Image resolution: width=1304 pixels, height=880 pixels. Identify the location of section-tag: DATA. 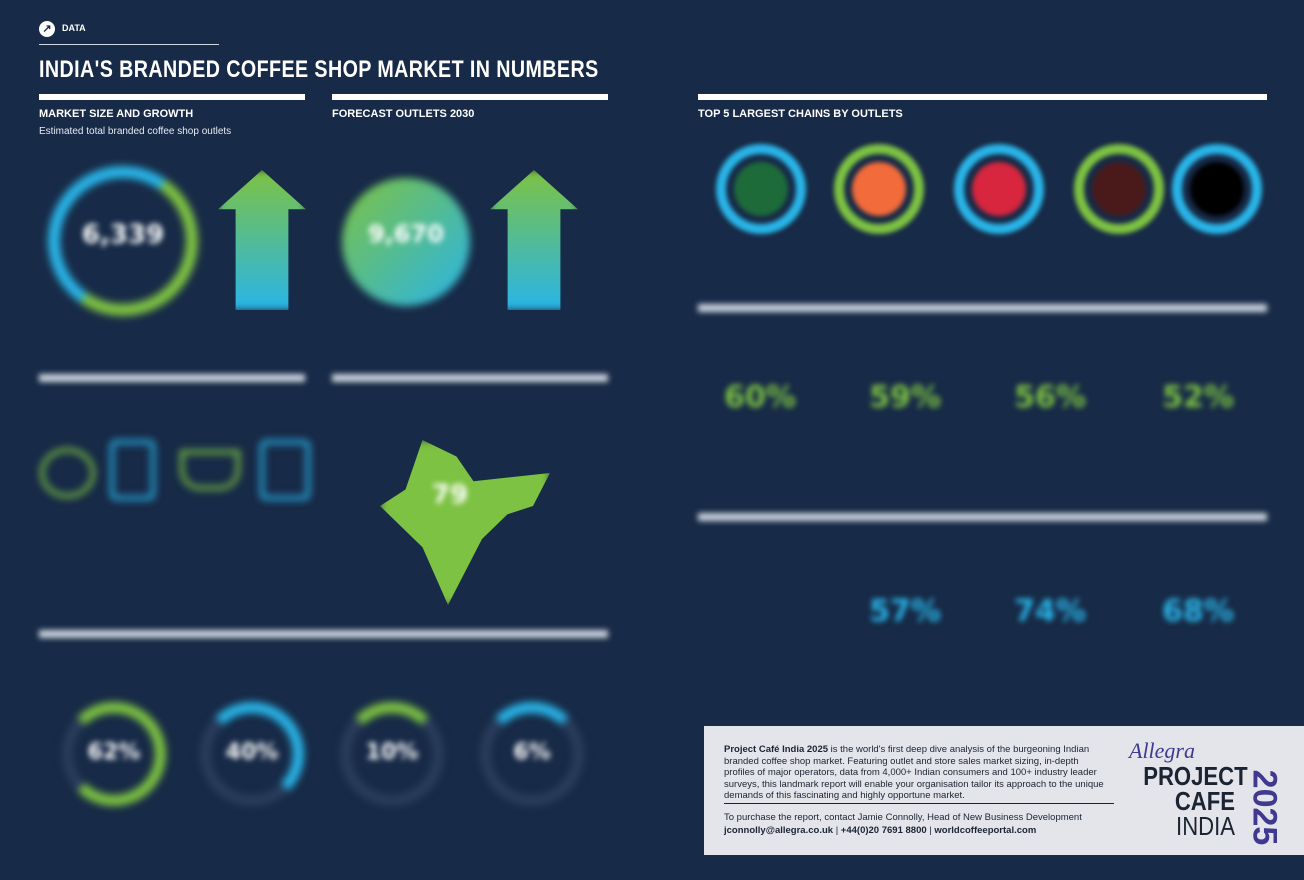
(74, 28).